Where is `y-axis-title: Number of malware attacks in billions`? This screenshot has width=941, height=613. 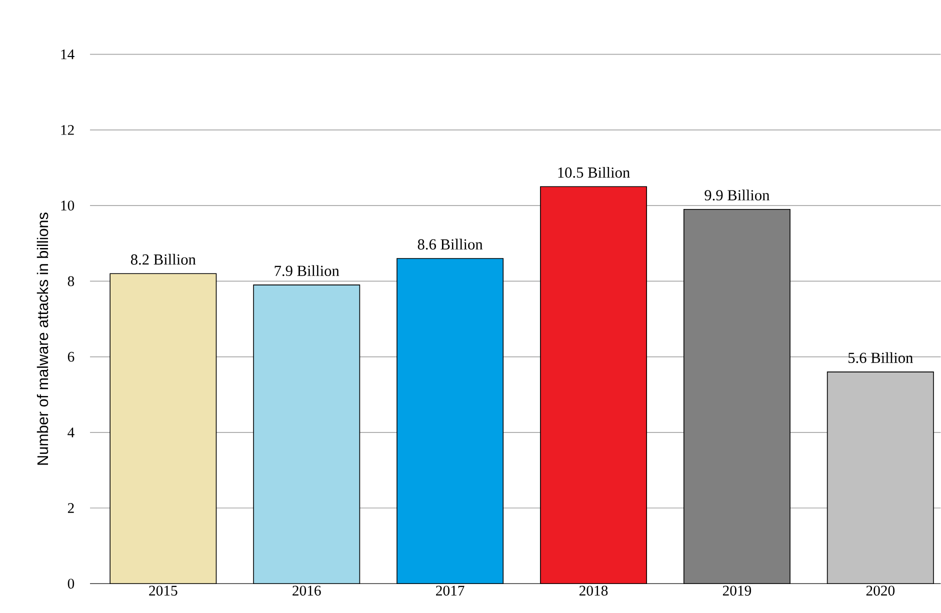
y-axis-title: Number of malware attacks in billions is located at coordinates (42, 338).